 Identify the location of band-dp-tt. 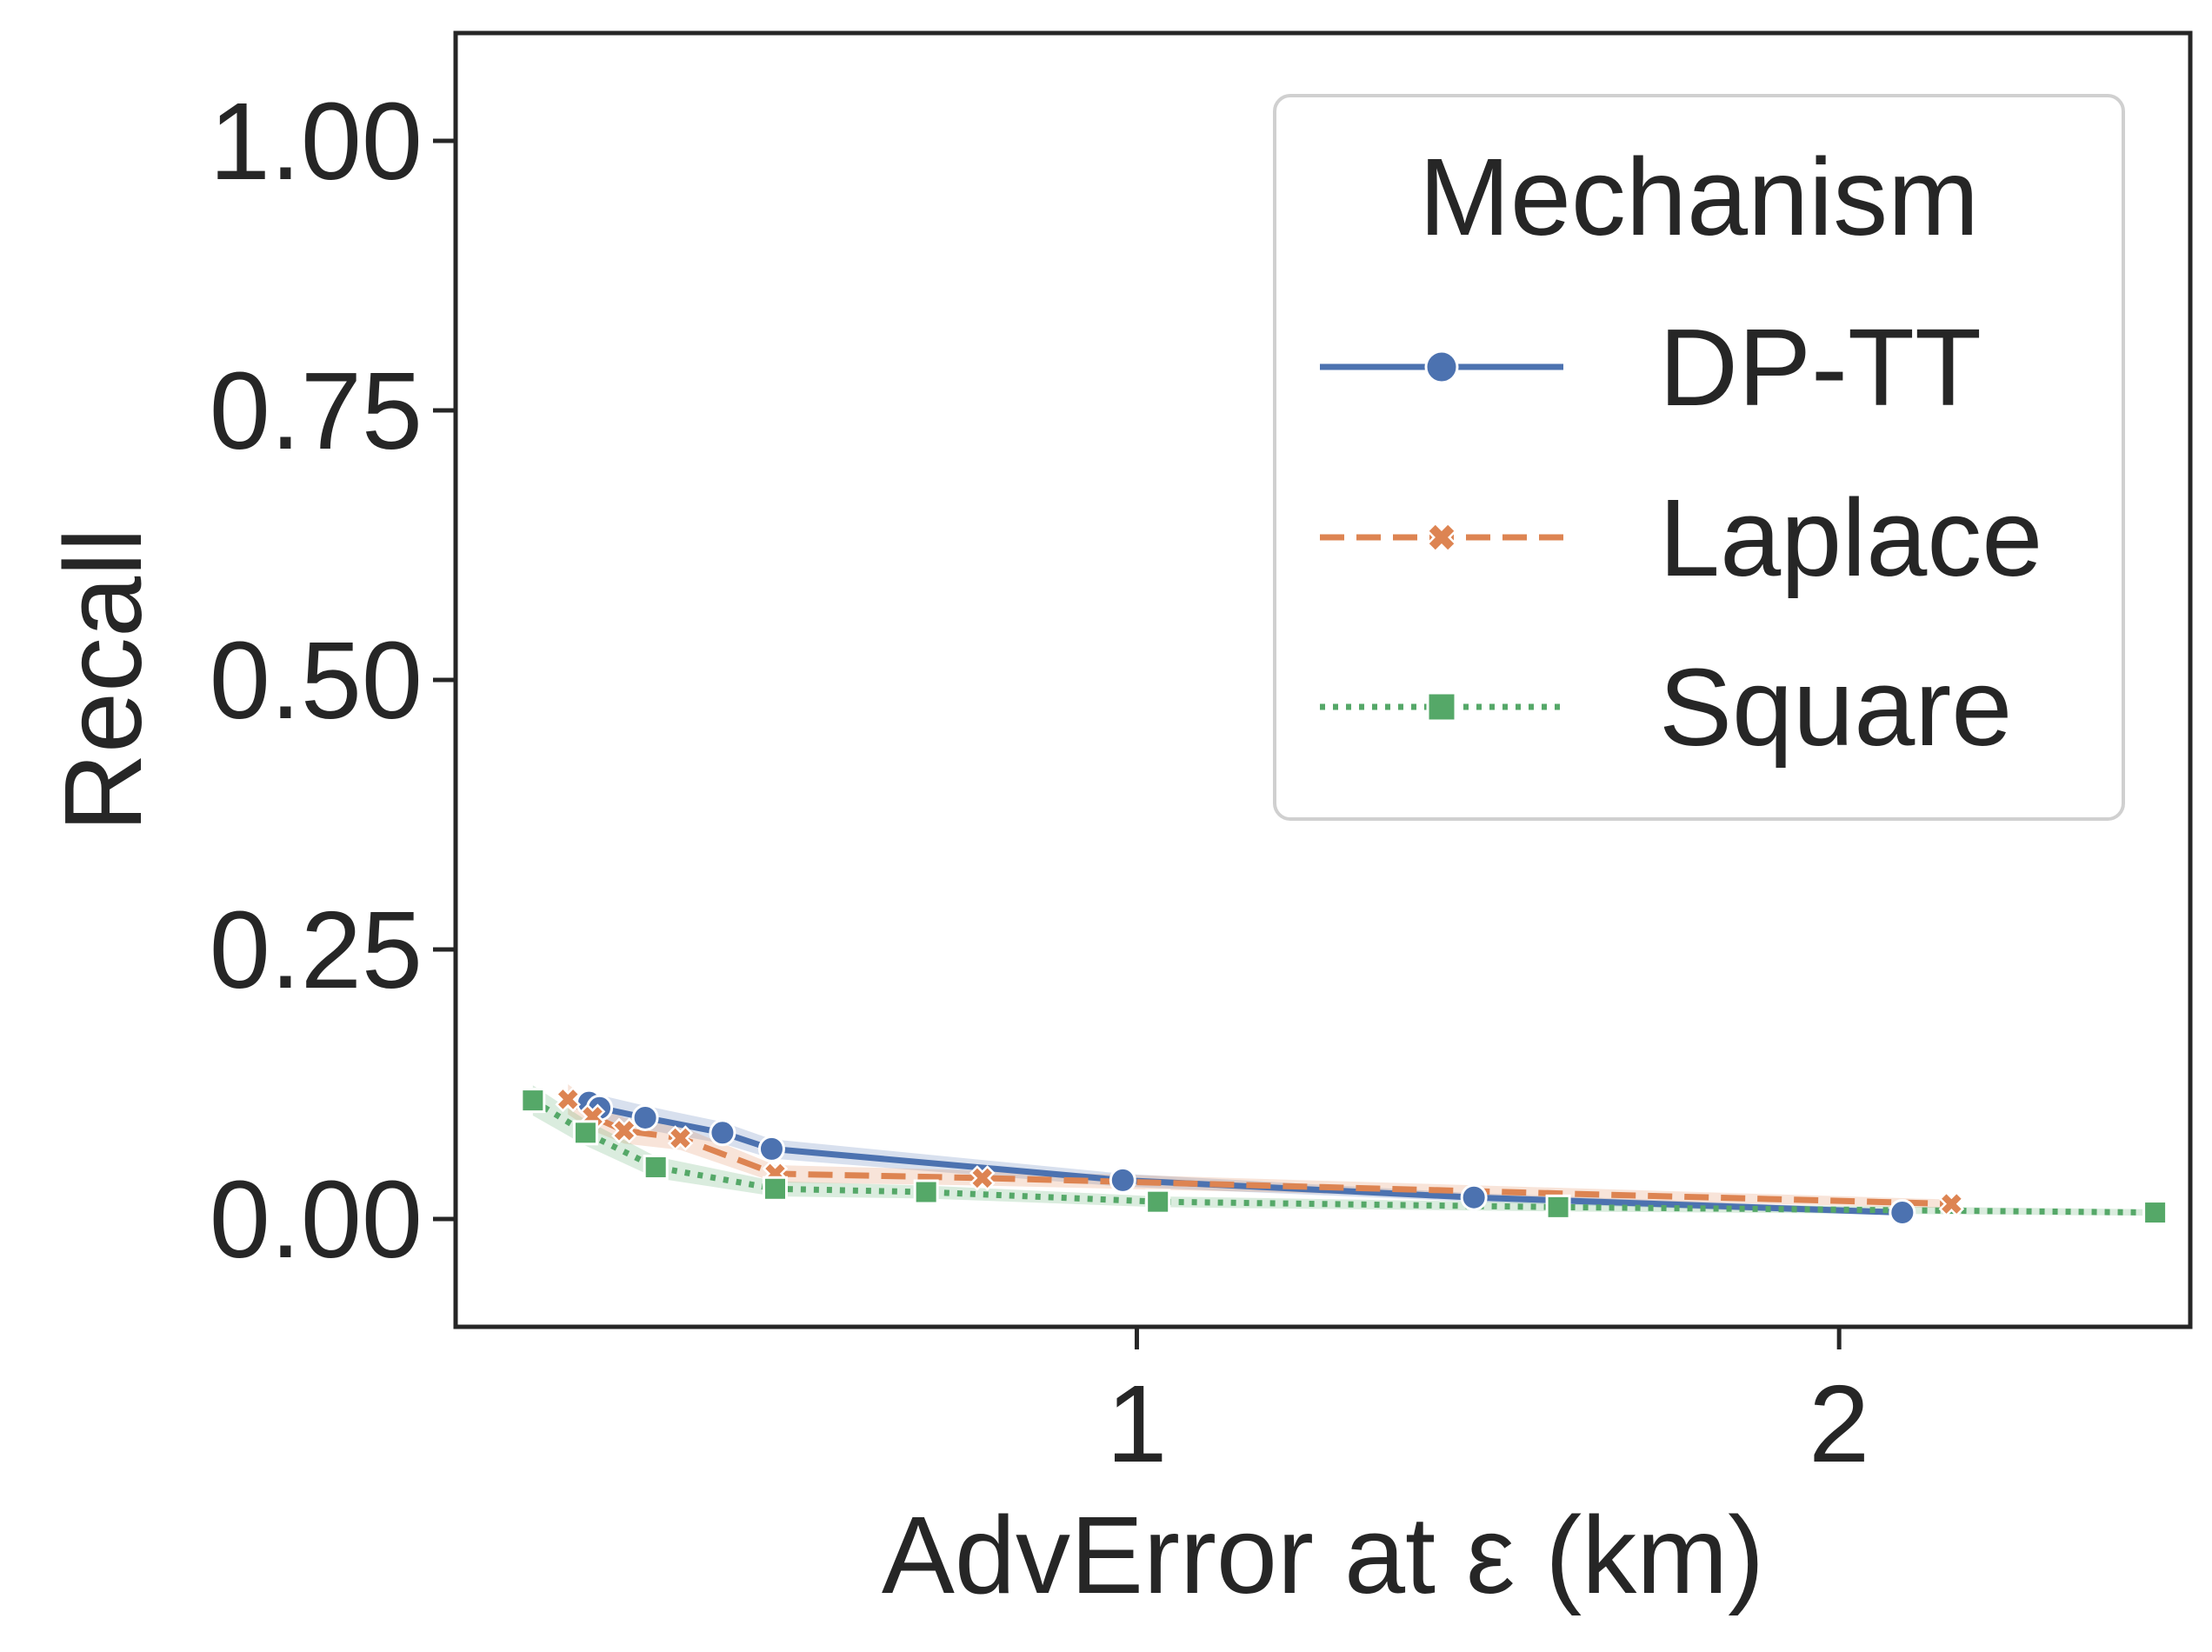
(1245, 1152).